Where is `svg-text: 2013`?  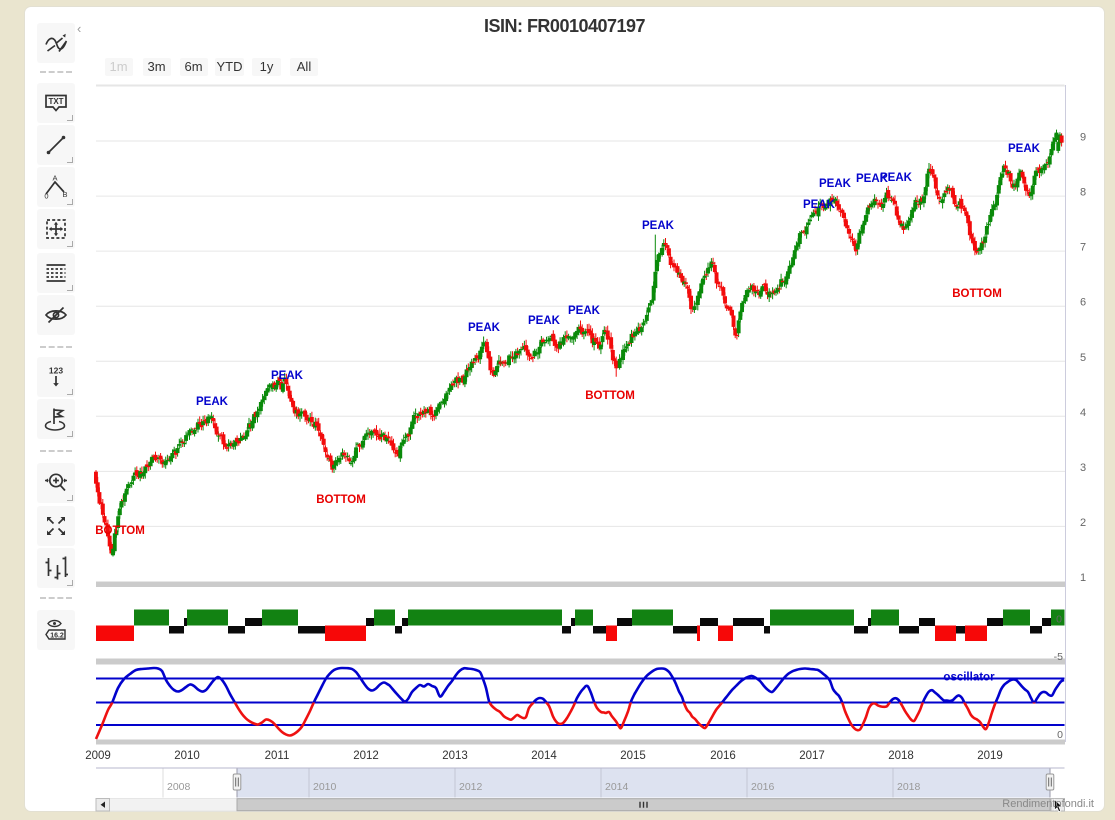
svg-text: 2013 is located at coordinates (455, 756).